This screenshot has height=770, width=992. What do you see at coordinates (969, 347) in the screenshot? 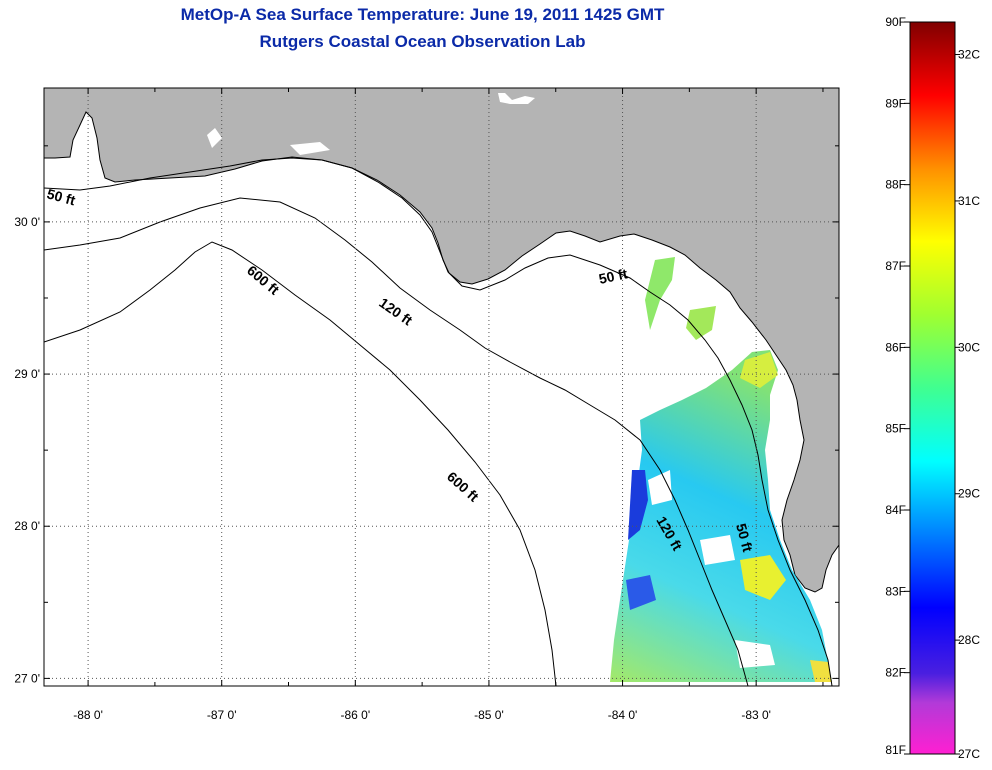
I see `colorbar-c-label: 30C` at bounding box center [969, 347].